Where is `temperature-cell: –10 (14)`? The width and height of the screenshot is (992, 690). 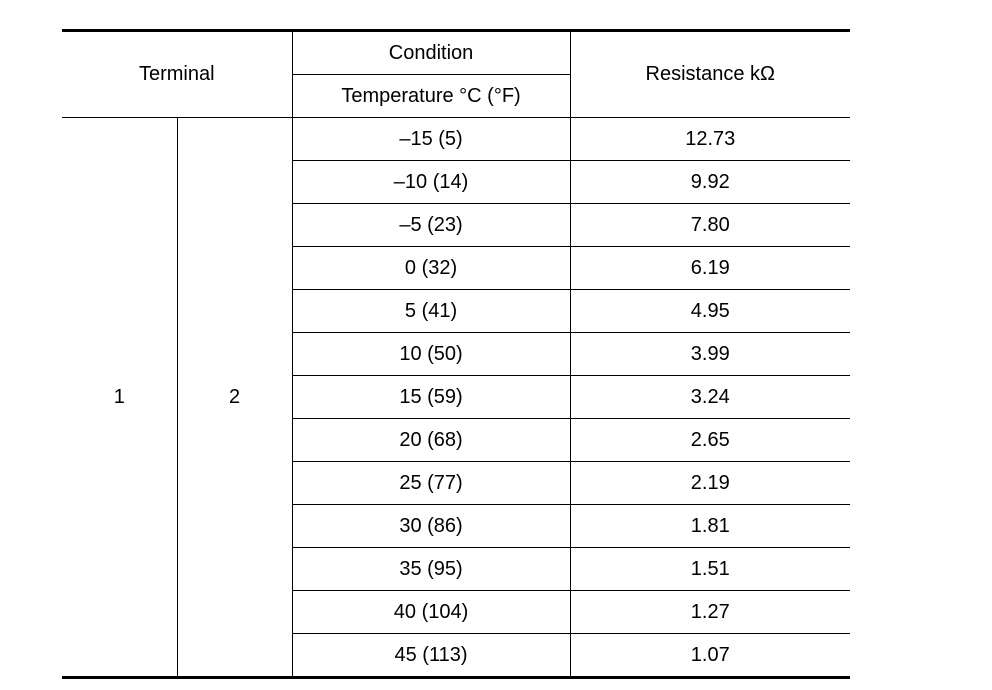 temperature-cell: –10 (14) is located at coordinates (431, 182).